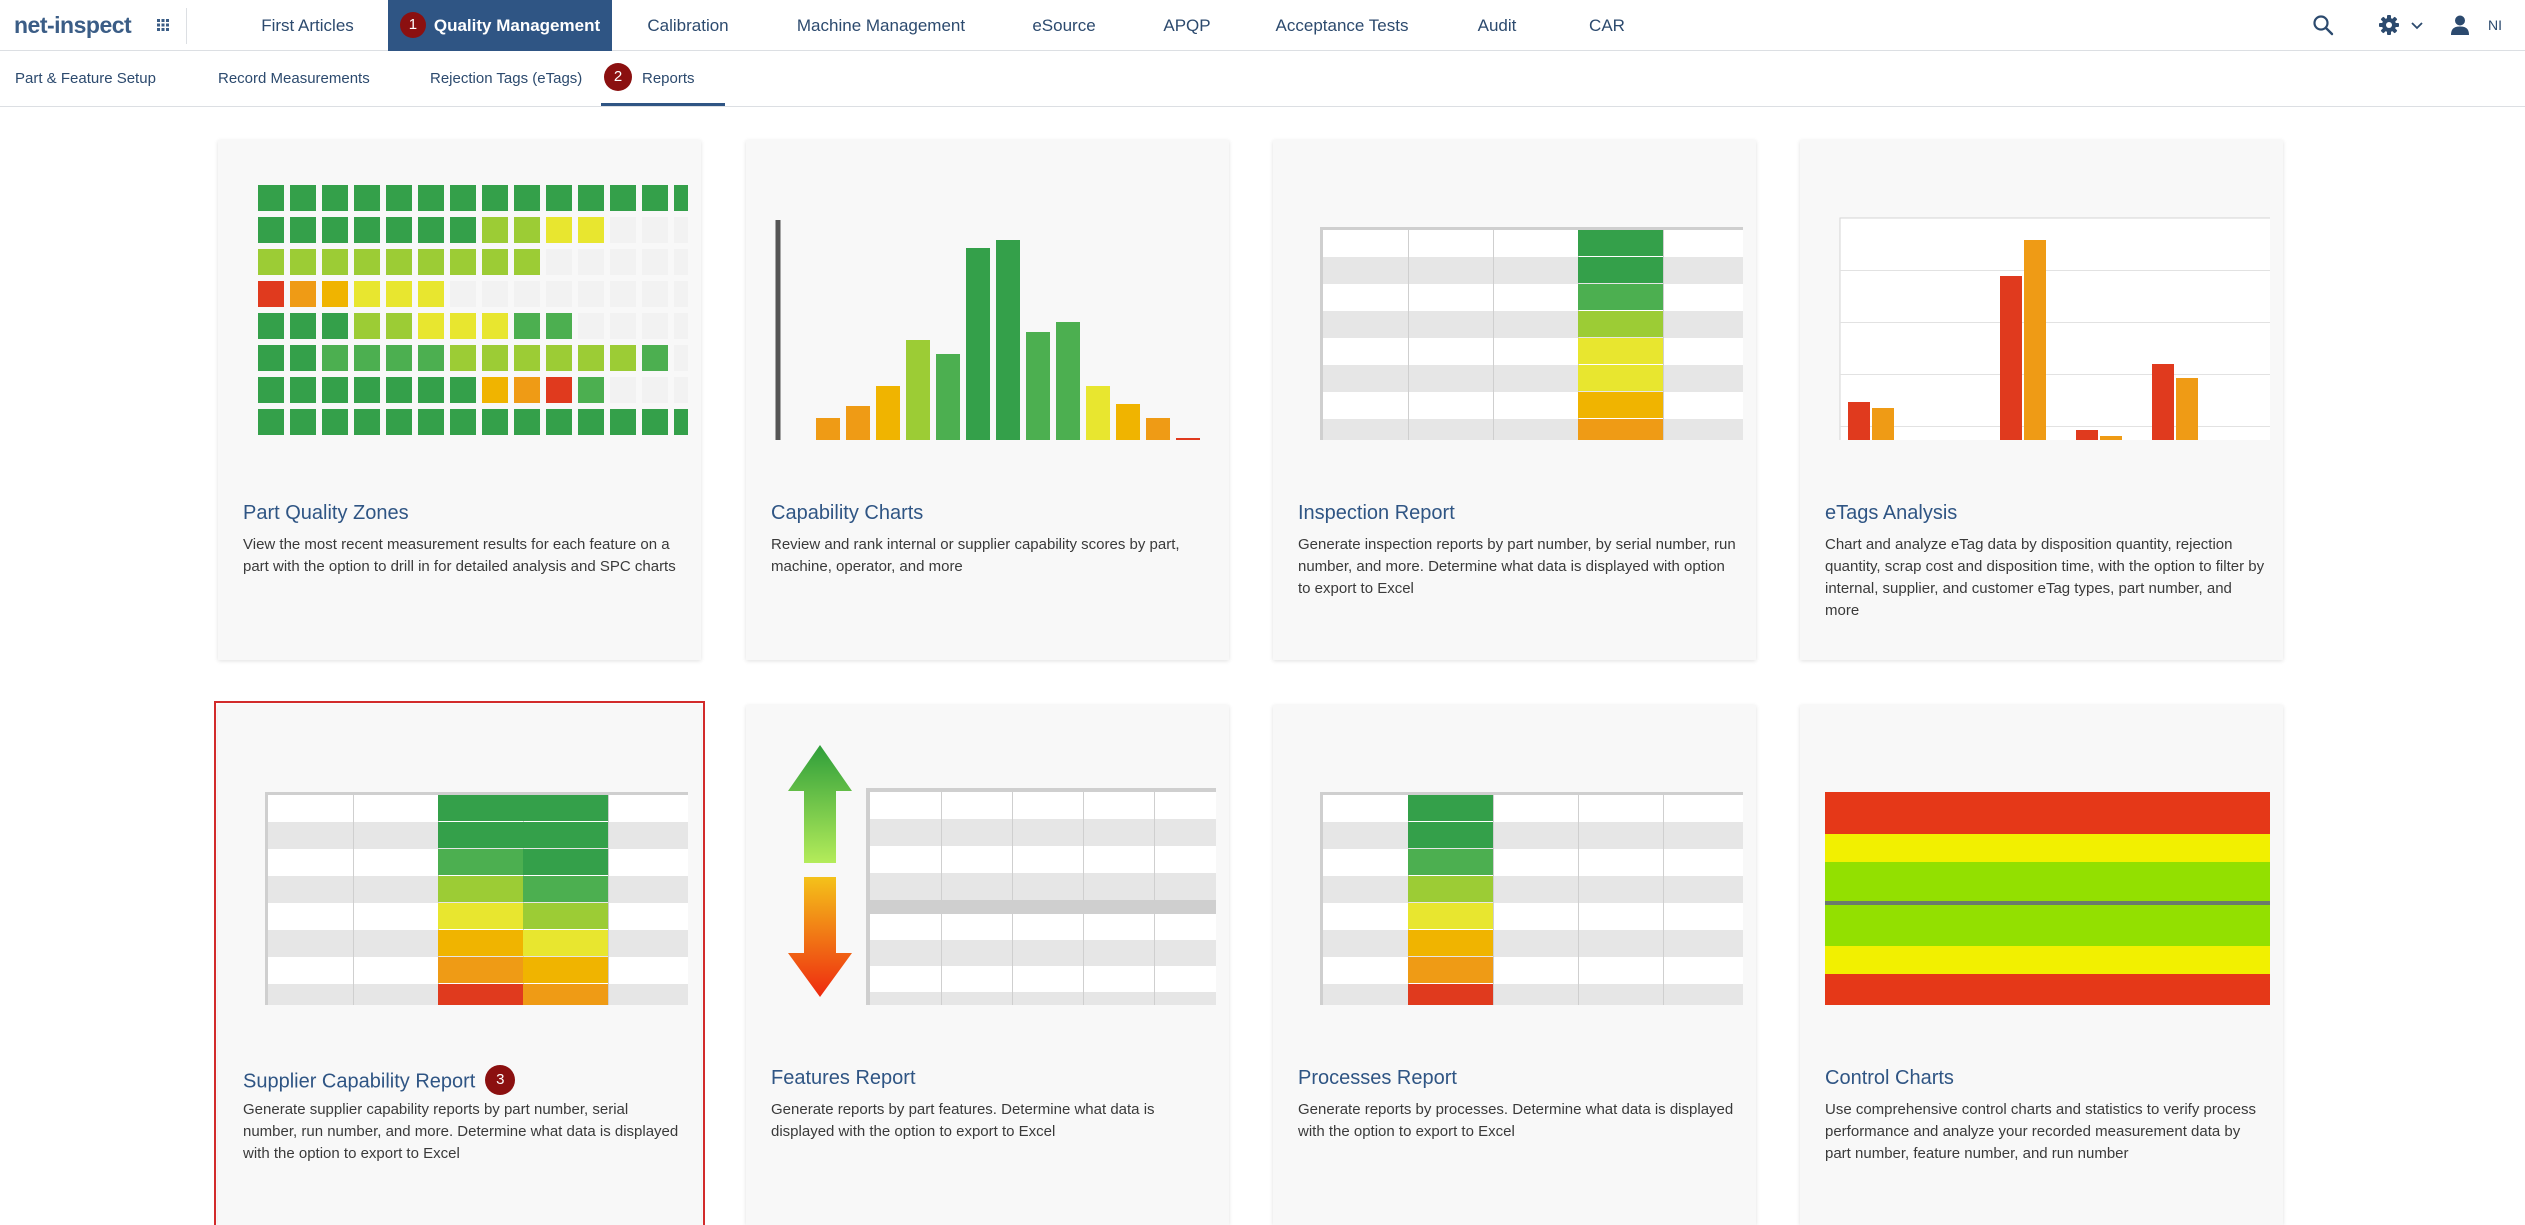 This screenshot has width=2525, height=1225. What do you see at coordinates (2389, 25) in the screenshot?
I see `gear-icon` at bounding box center [2389, 25].